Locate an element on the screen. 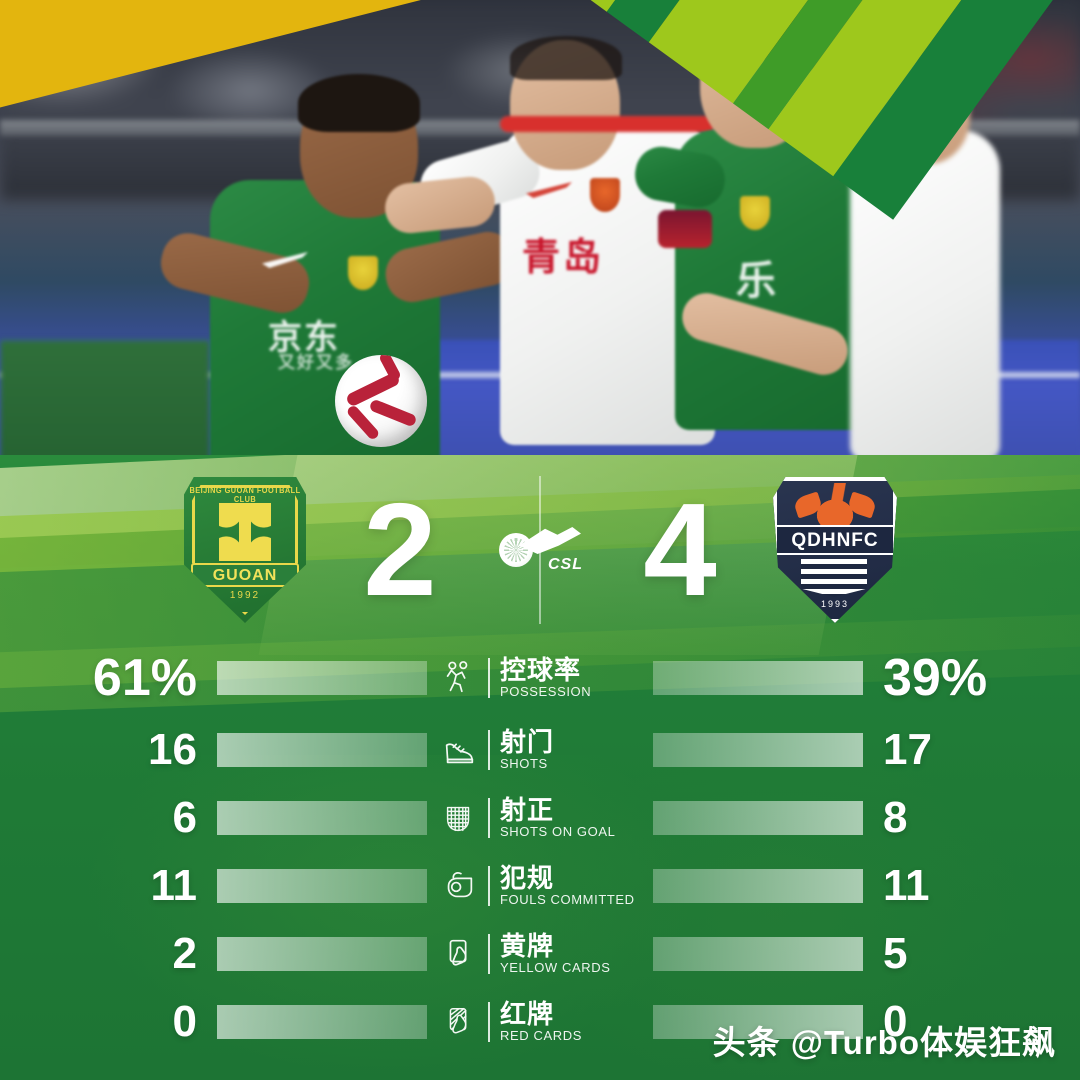  home-stat-value: 6 is located at coordinates (184, 817).